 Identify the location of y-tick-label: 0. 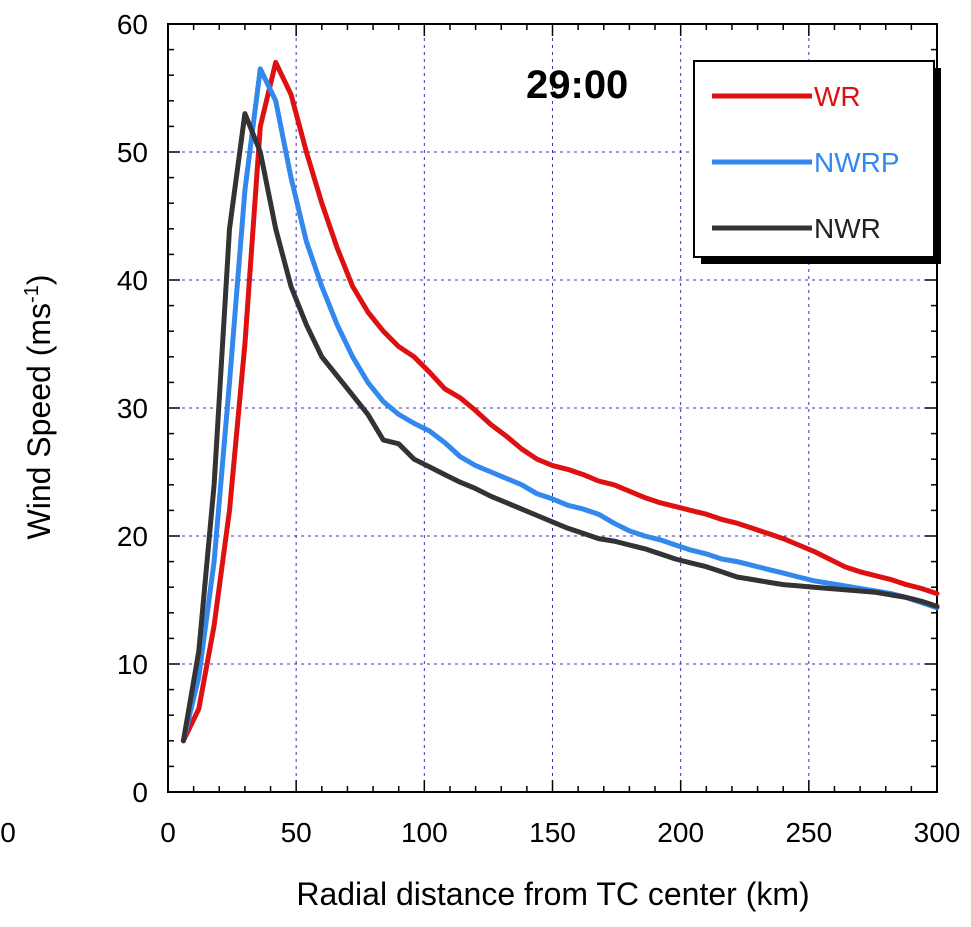
(140, 792).